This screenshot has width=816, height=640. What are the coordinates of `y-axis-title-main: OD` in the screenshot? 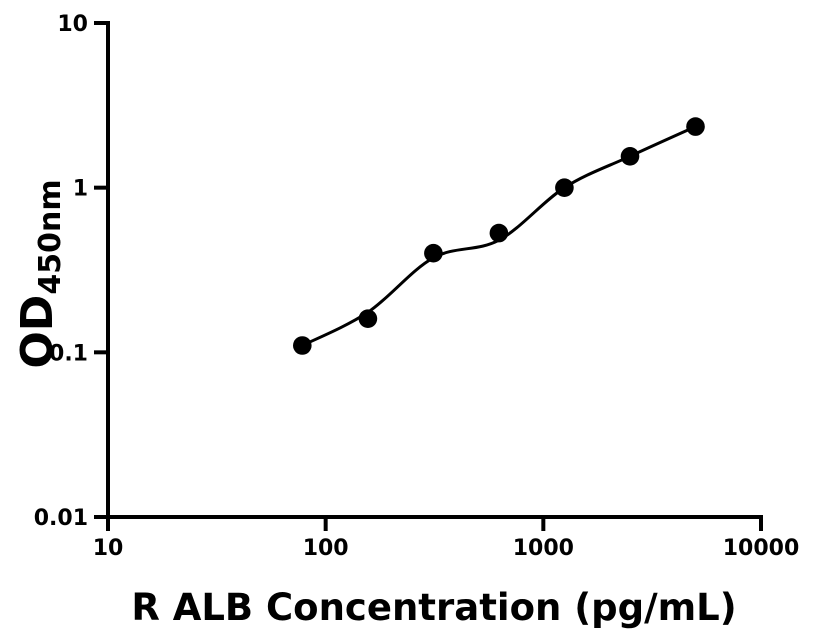 It's located at (37, 332).